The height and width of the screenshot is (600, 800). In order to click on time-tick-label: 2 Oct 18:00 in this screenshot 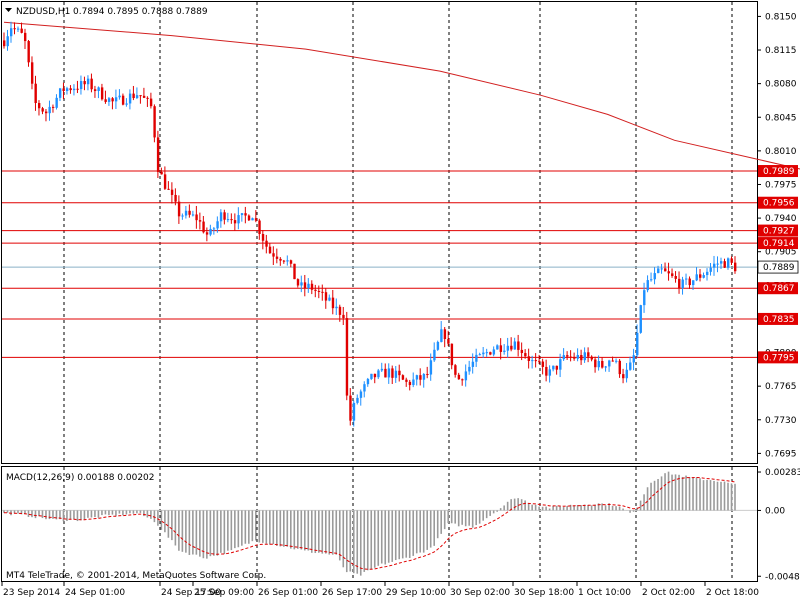, I will do `click(732, 593)`.